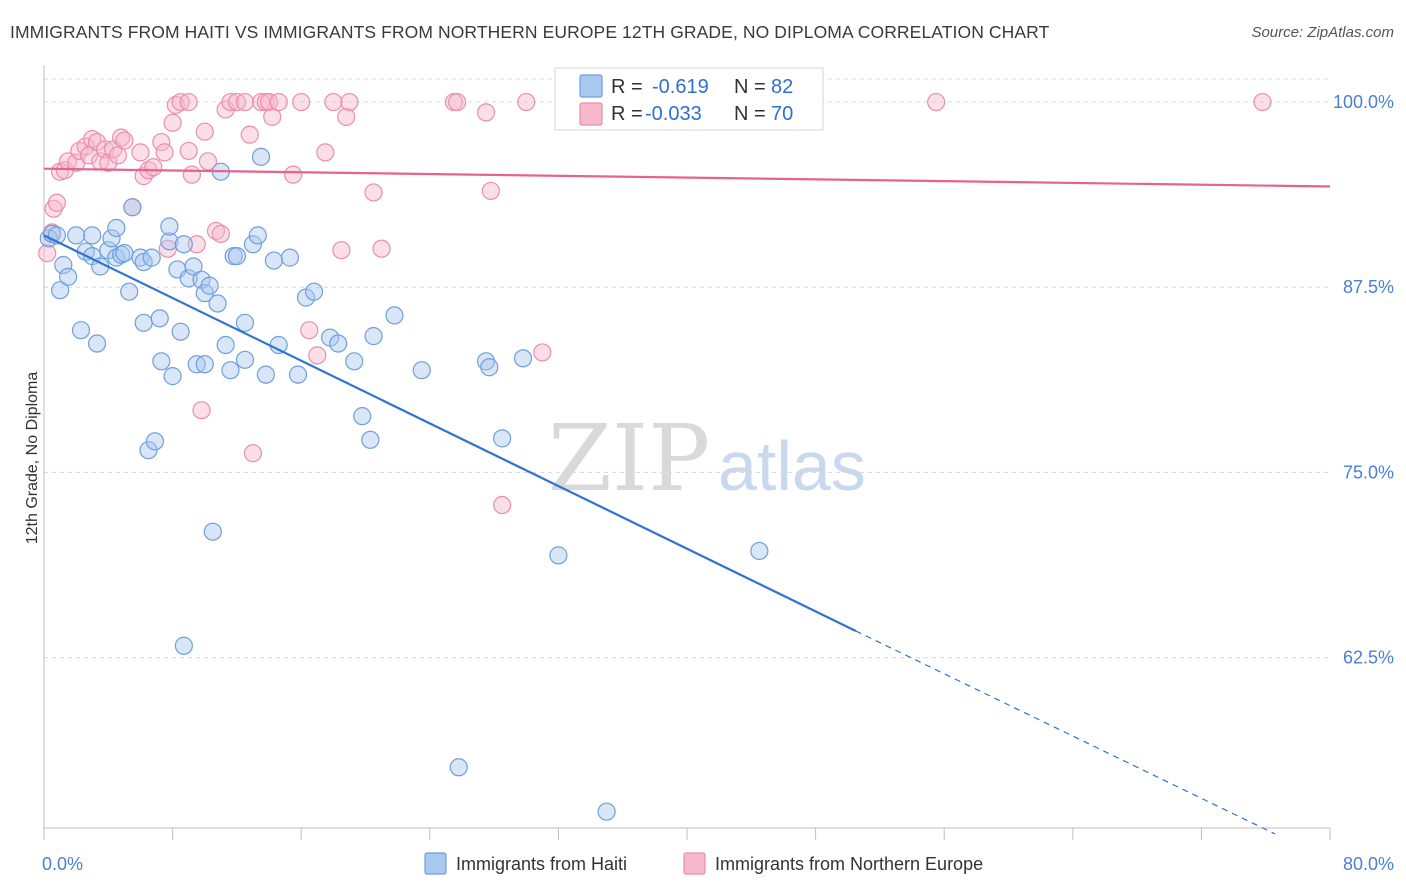 This screenshot has height=892, width=1406. Describe the element at coordinates (627, 114) in the screenshot. I see `legend-r-label-northern-europe: R =` at that location.